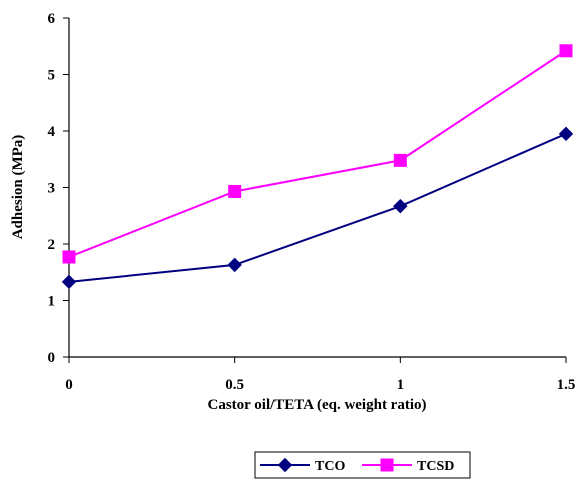  What do you see at coordinates (69, 385) in the screenshot?
I see `x-tick-label: 0` at bounding box center [69, 385].